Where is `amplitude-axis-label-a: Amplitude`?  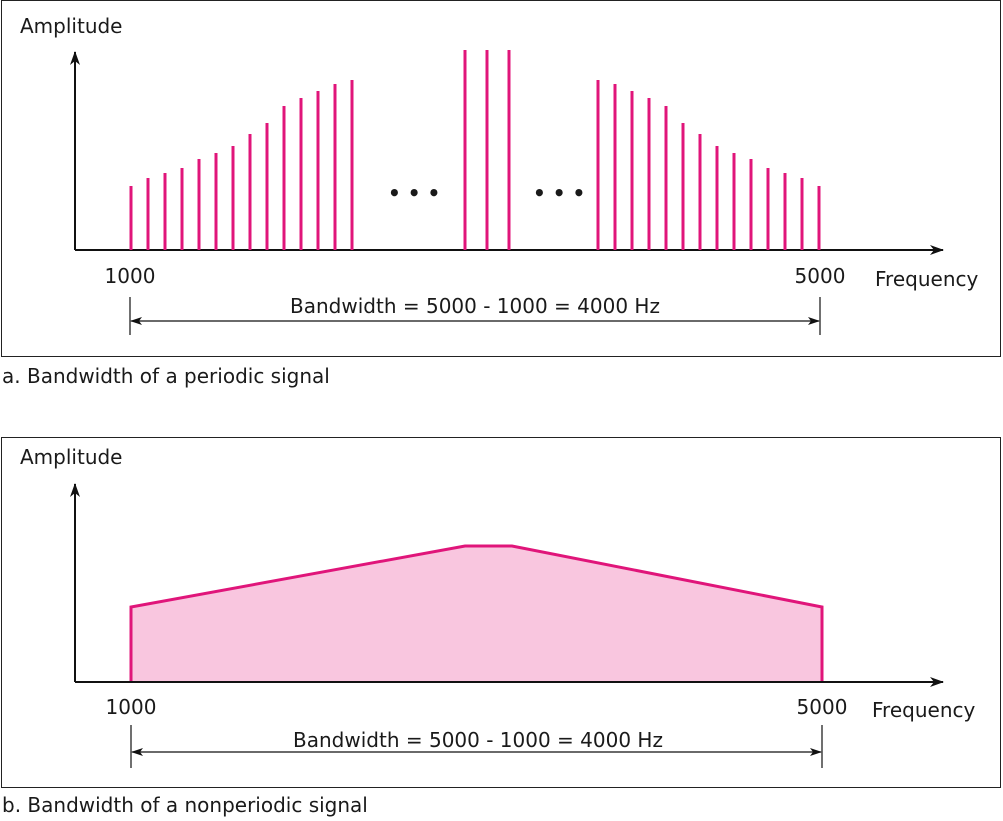 amplitude-axis-label-a: Amplitude is located at coordinates (71, 26).